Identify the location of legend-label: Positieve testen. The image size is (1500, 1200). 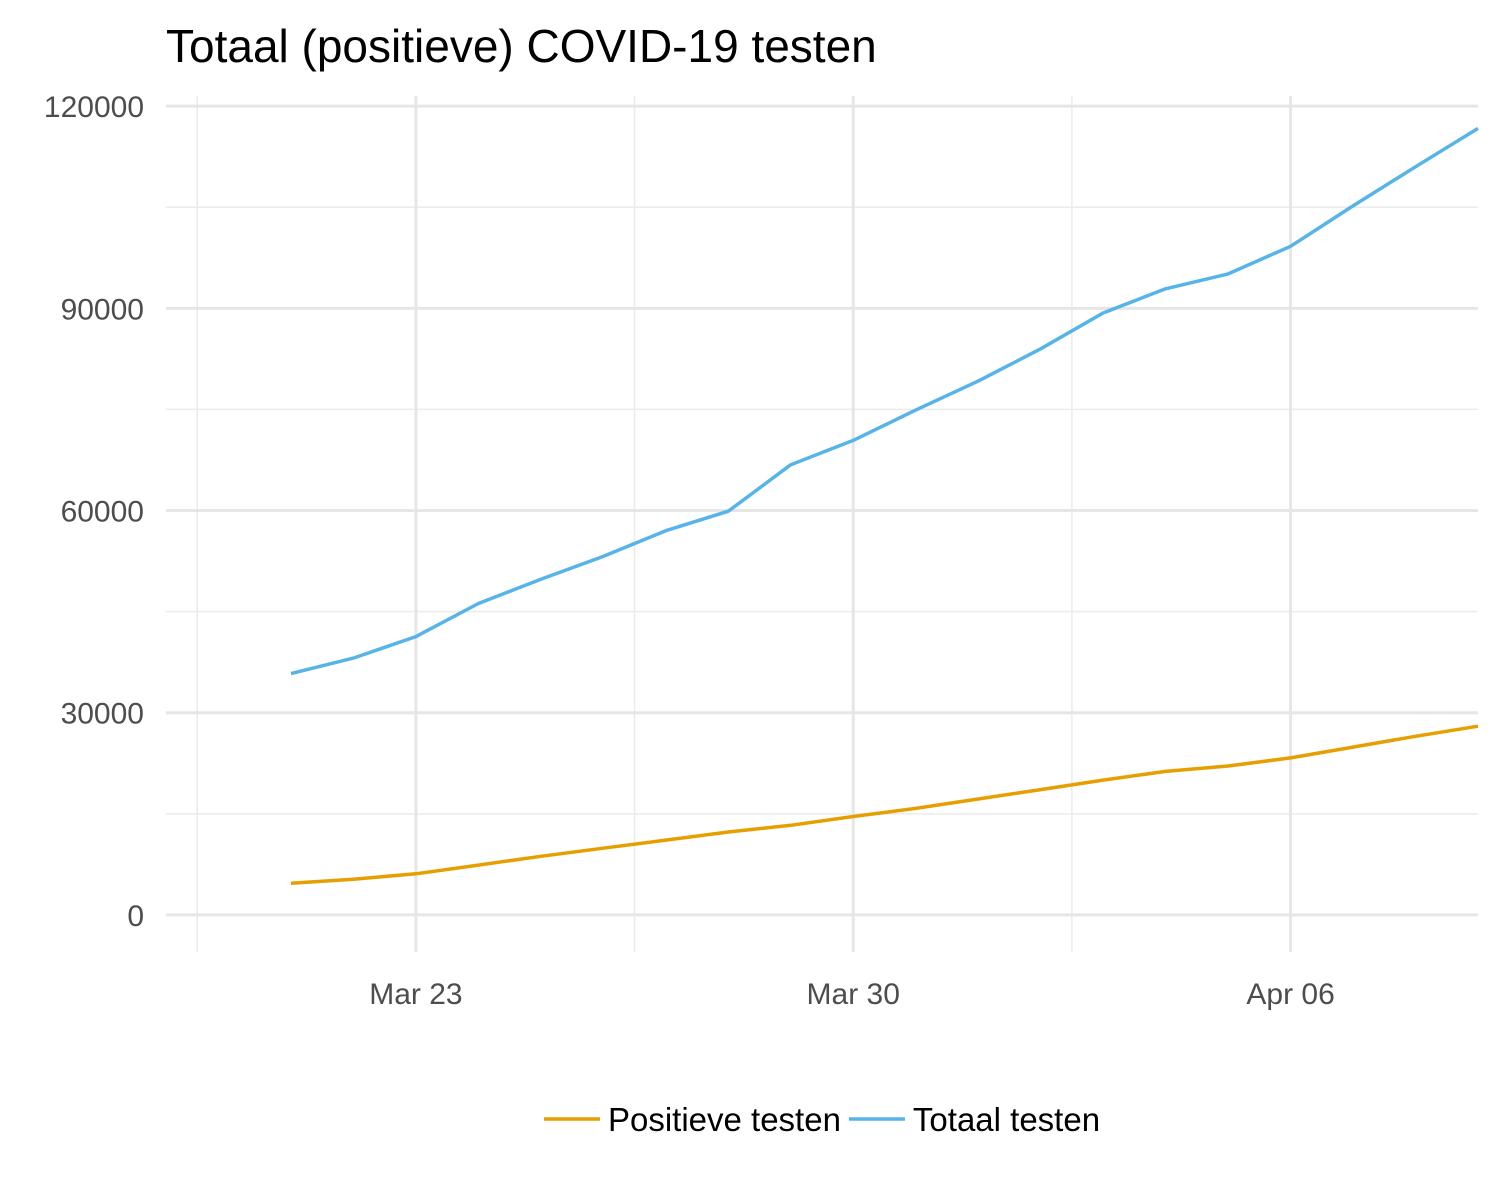
(724, 1119).